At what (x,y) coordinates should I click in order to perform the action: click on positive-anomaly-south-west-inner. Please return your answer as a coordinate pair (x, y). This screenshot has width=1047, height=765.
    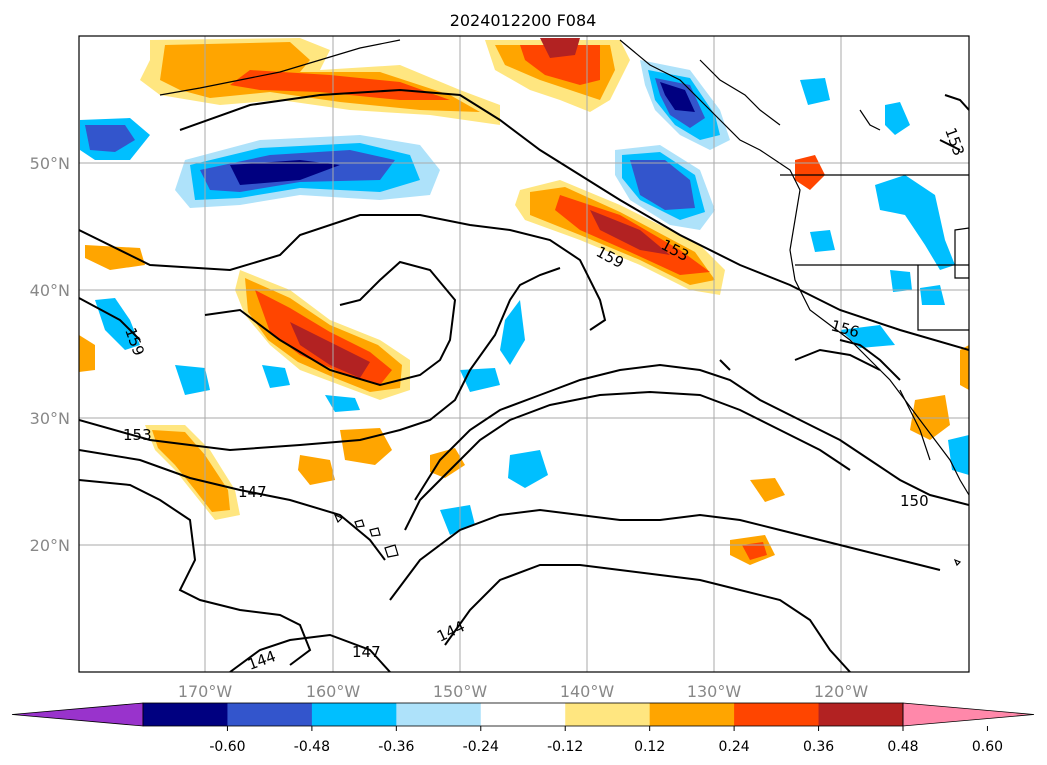
    Looking at the image, I should click on (191, 471).